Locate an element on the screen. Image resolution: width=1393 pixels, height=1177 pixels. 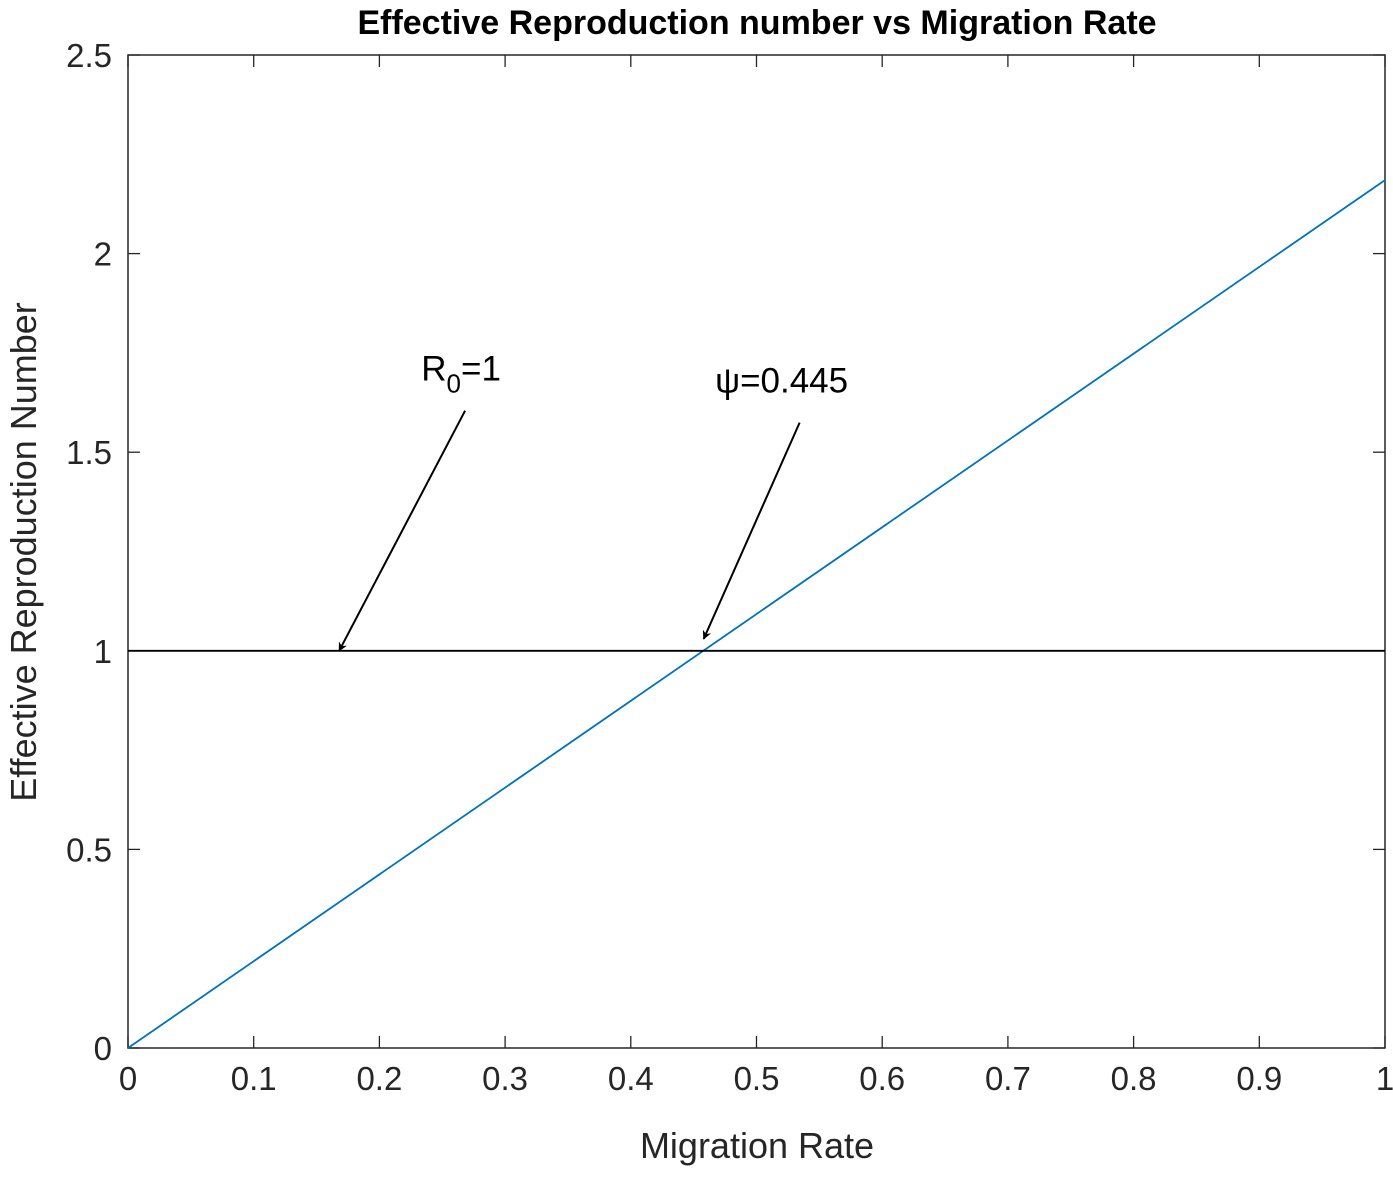
x-tick-label: 0.2 is located at coordinates (379, 1078).